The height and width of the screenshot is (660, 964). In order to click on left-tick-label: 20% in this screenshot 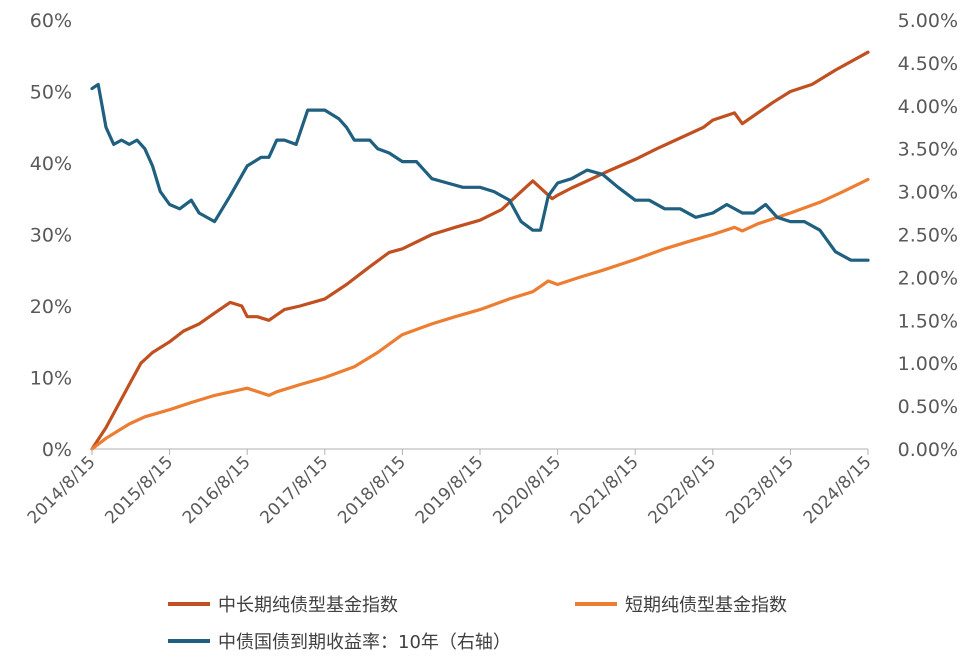, I will do `click(51, 307)`.